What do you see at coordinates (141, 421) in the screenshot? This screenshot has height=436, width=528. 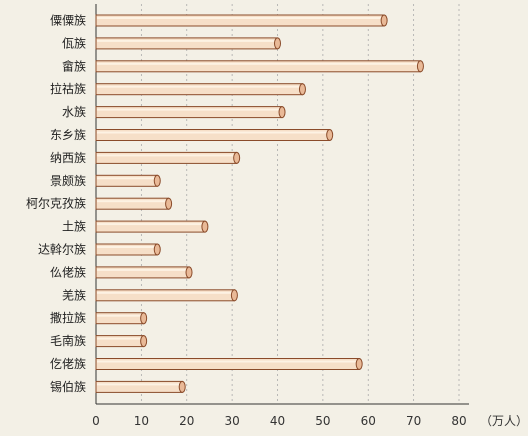 I see `x-tick-label: 10` at bounding box center [141, 421].